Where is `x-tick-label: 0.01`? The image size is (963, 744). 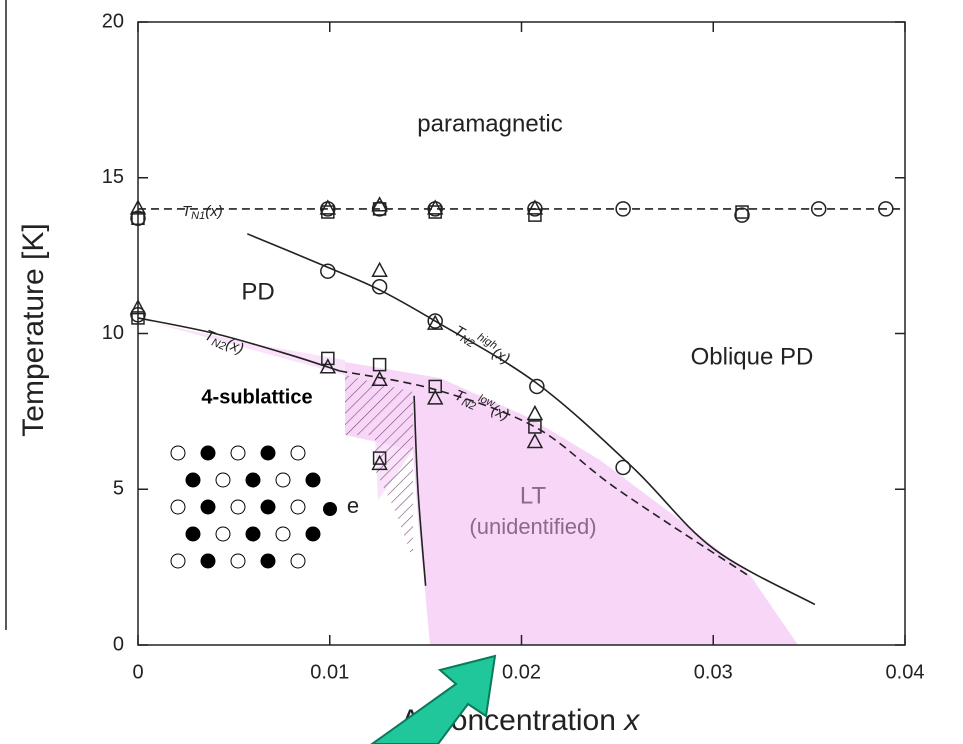 x-tick-label: 0.01 is located at coordinates (329, 672).